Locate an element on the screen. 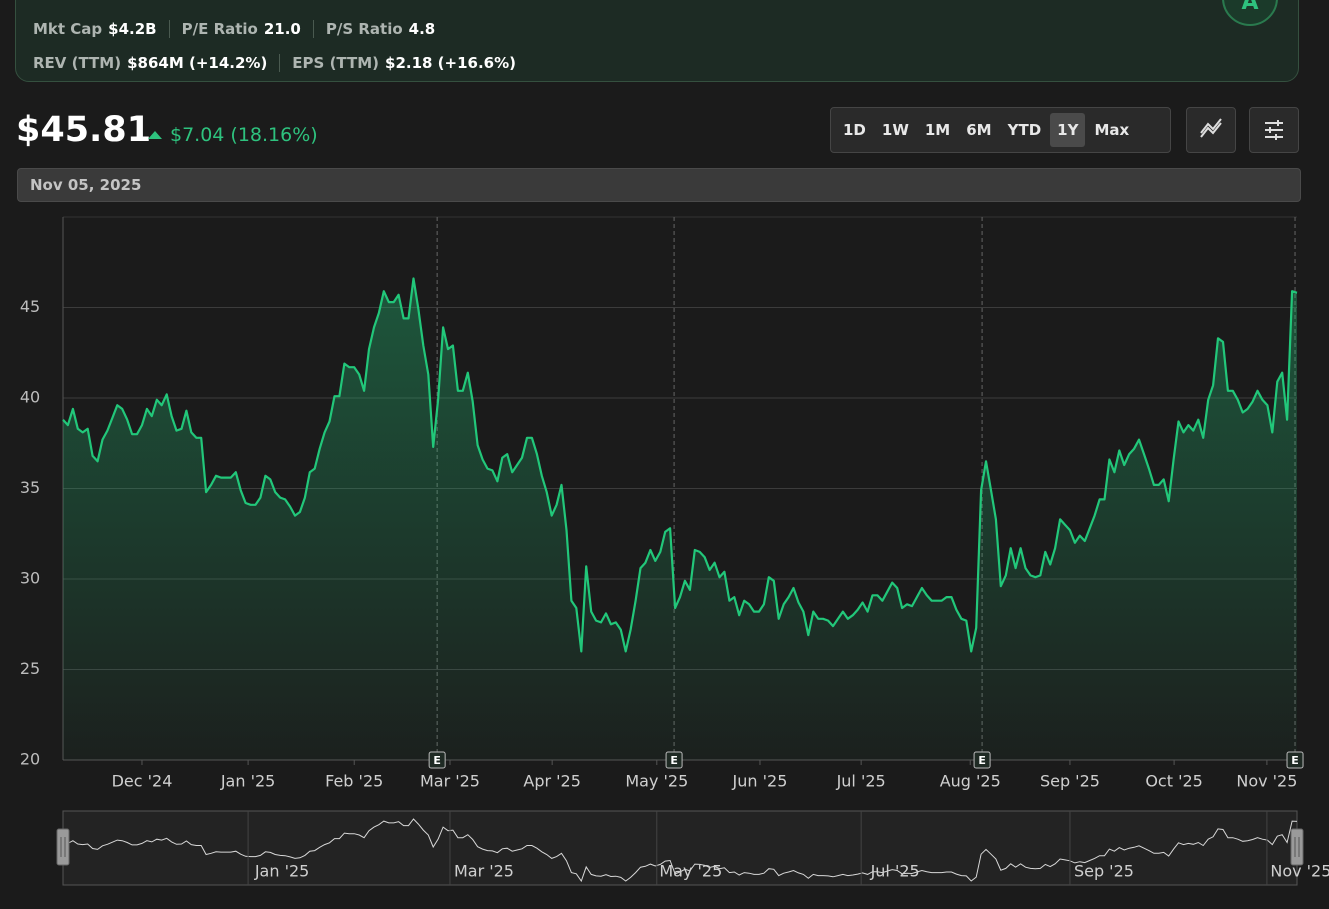 Image resolution: width=1329 pixels, height=909 pixels. y-tick-label: 20 is located at coordinates (30, 759).